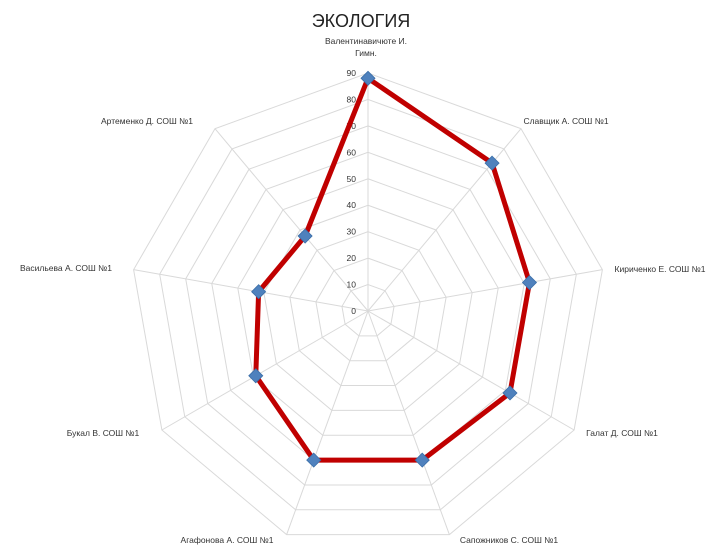 The width and height of the screenshot is (722, 547). What do you see at coordinates (352, 258) in the screenshot?
I see `tick-label-20: 20` at bounding box center [352, 258].